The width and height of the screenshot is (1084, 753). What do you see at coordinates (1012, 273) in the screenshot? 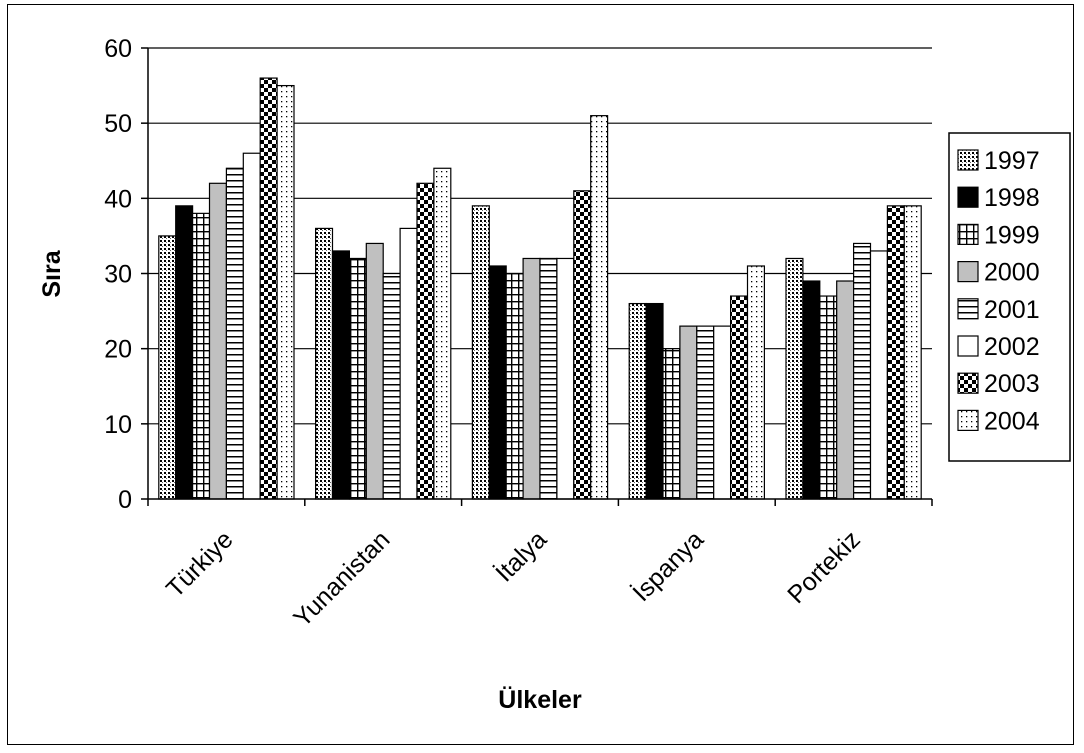
I see `legend-label: 2000` at bounding box center [1012, 273].